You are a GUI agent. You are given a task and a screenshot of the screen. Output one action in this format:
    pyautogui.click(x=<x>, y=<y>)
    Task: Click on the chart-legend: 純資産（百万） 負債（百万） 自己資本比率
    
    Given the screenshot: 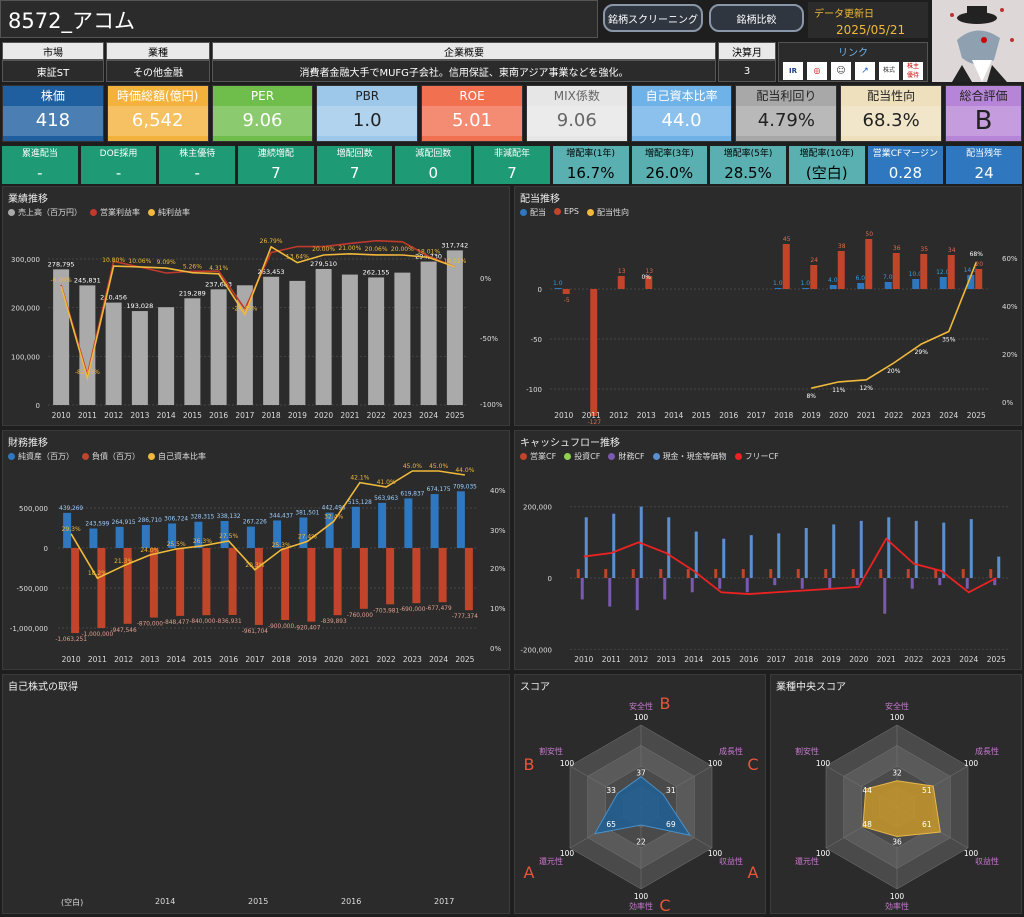 What is the action you would take?
    pyautogui.click(x=107, y=456)
    